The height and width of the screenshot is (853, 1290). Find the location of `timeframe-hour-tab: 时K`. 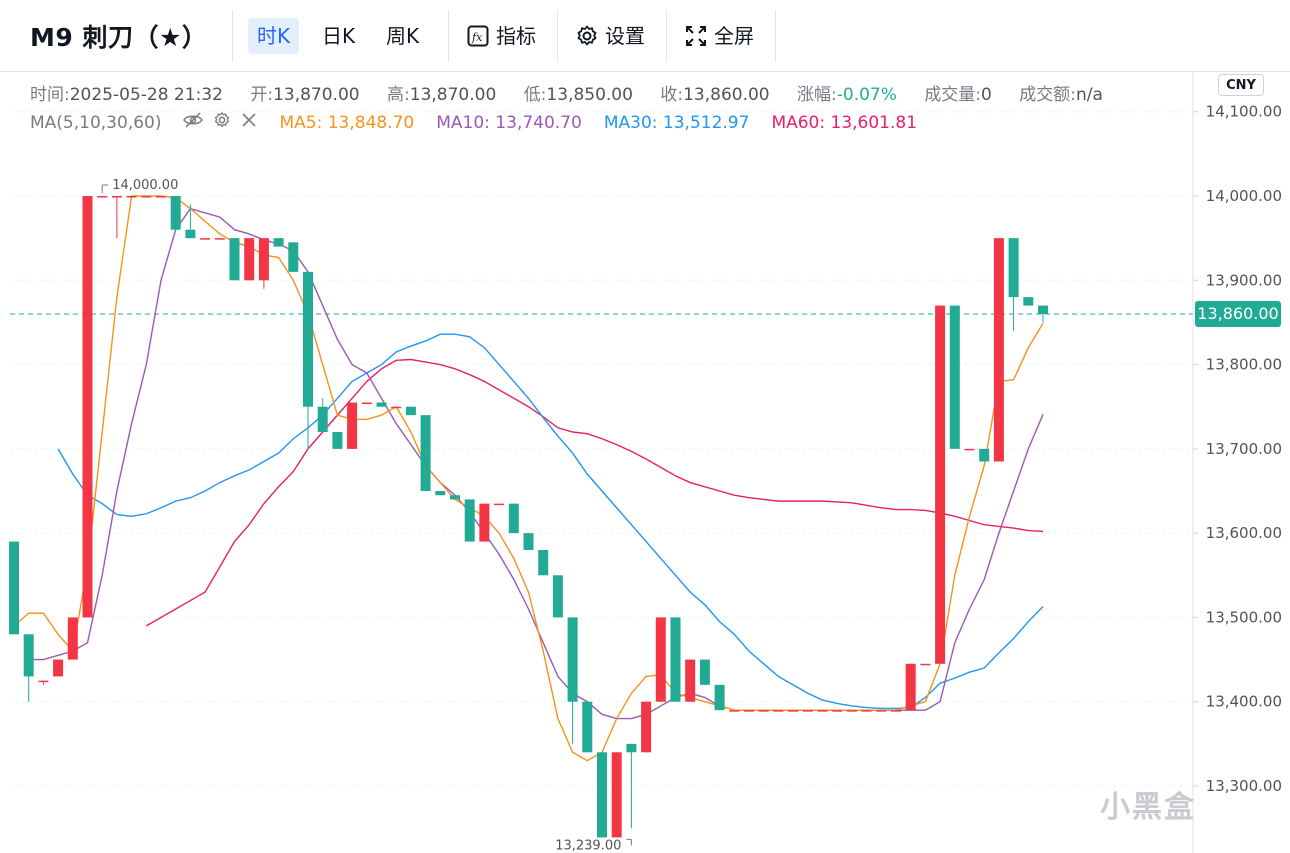

timeframe-hour-tab: 时K is located at coordinates (274, 36).